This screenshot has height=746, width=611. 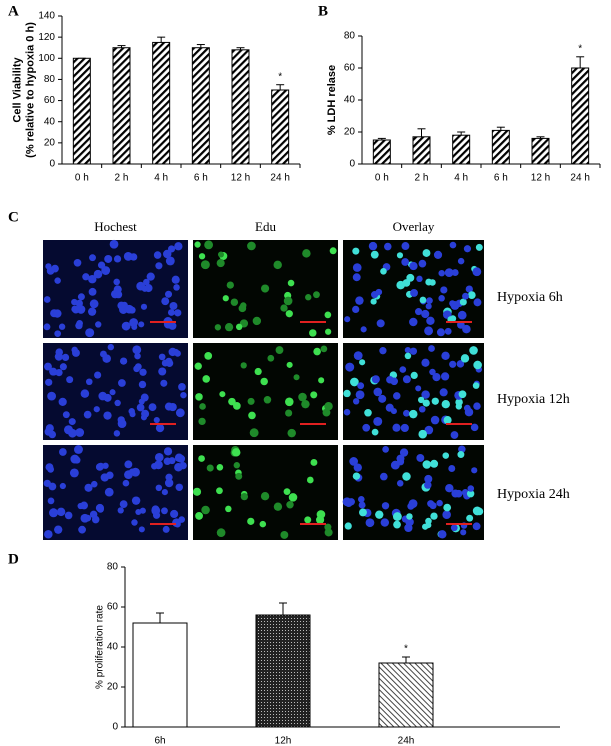 I want to click on x-tick-label: 0 h, so click(x=382, y=178).